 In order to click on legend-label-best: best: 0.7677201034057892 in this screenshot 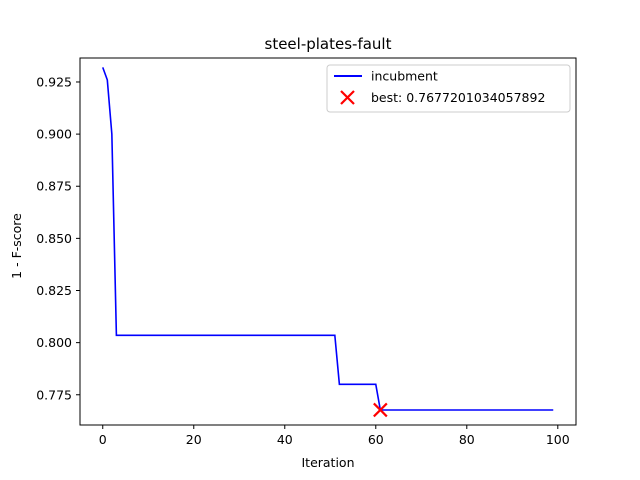, I will do `click(458, 97)`.